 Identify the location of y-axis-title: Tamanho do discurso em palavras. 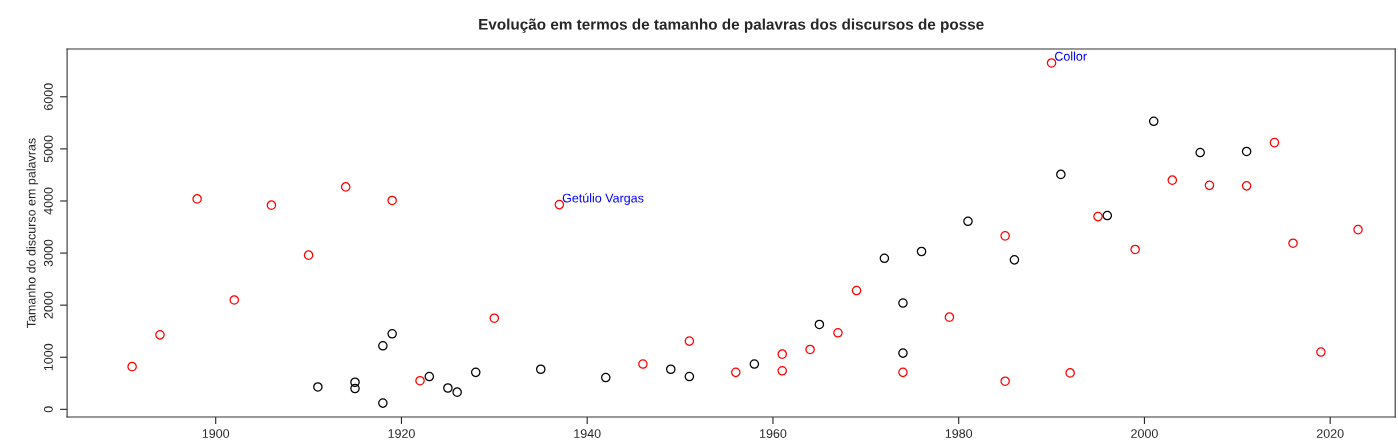
(32, 233).